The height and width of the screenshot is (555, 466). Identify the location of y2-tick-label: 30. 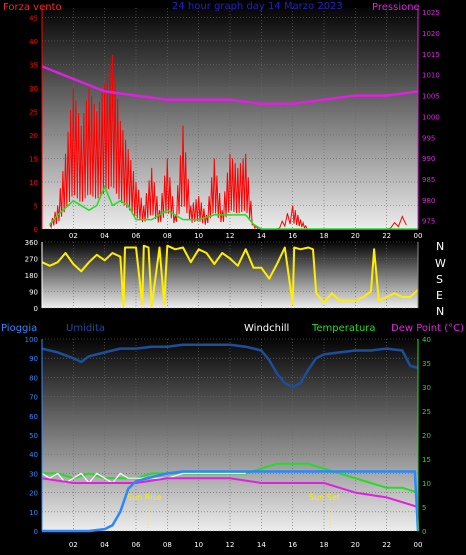
(426, 388).